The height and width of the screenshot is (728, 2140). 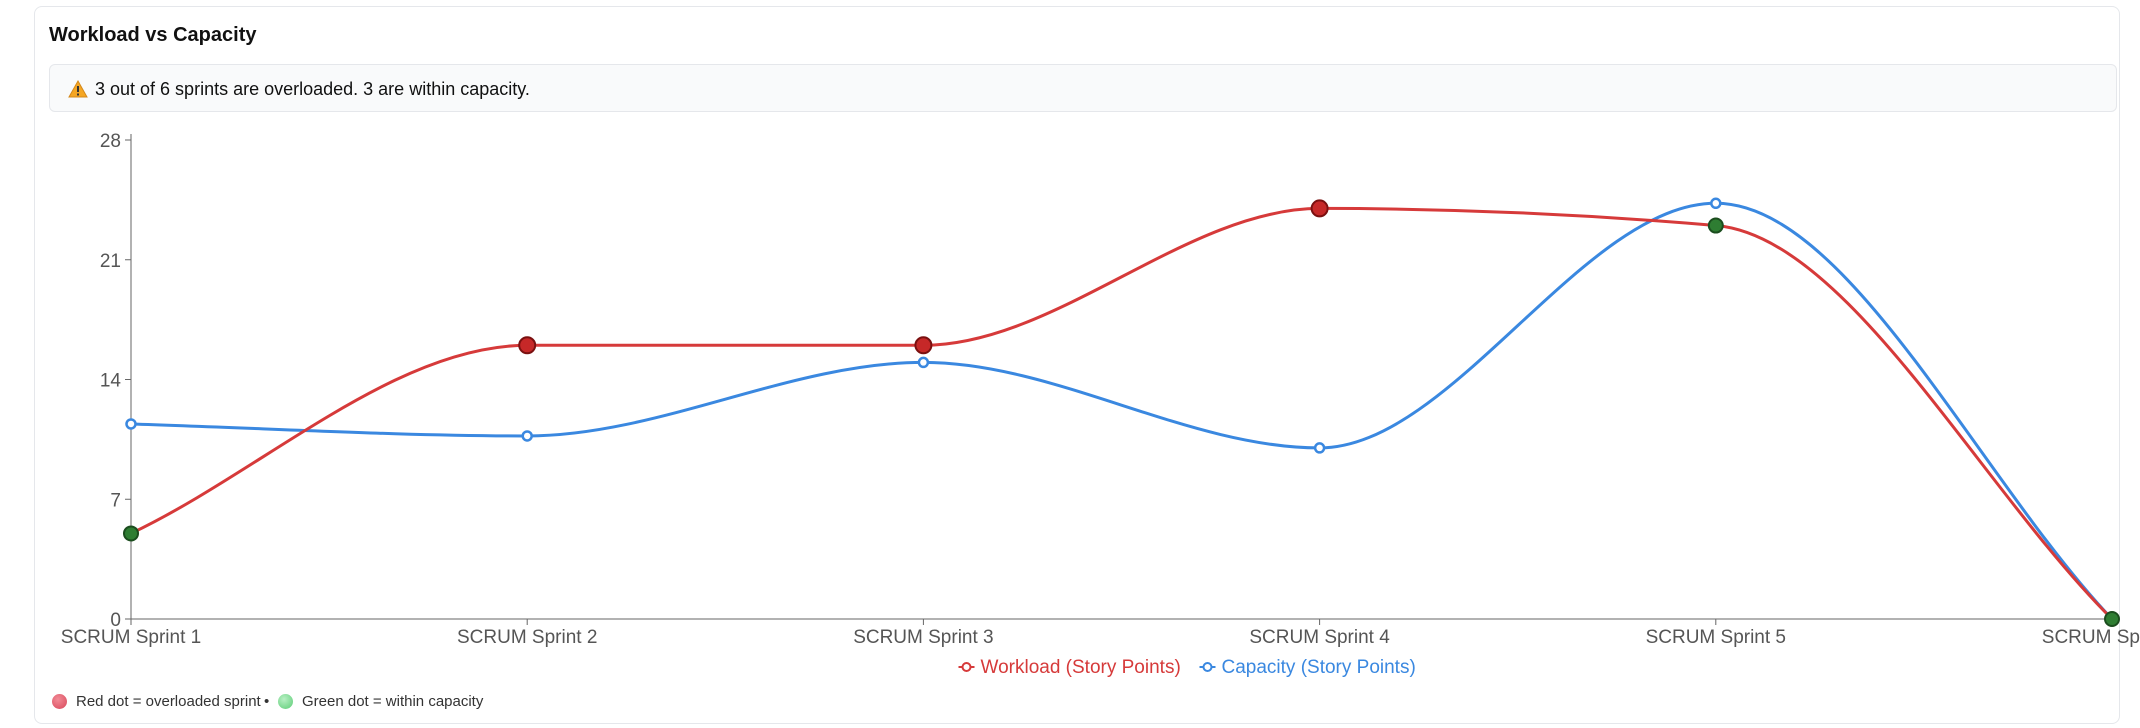 I want to click on note-green-text: Green dot = within capacity, so click(x=393, y=701).